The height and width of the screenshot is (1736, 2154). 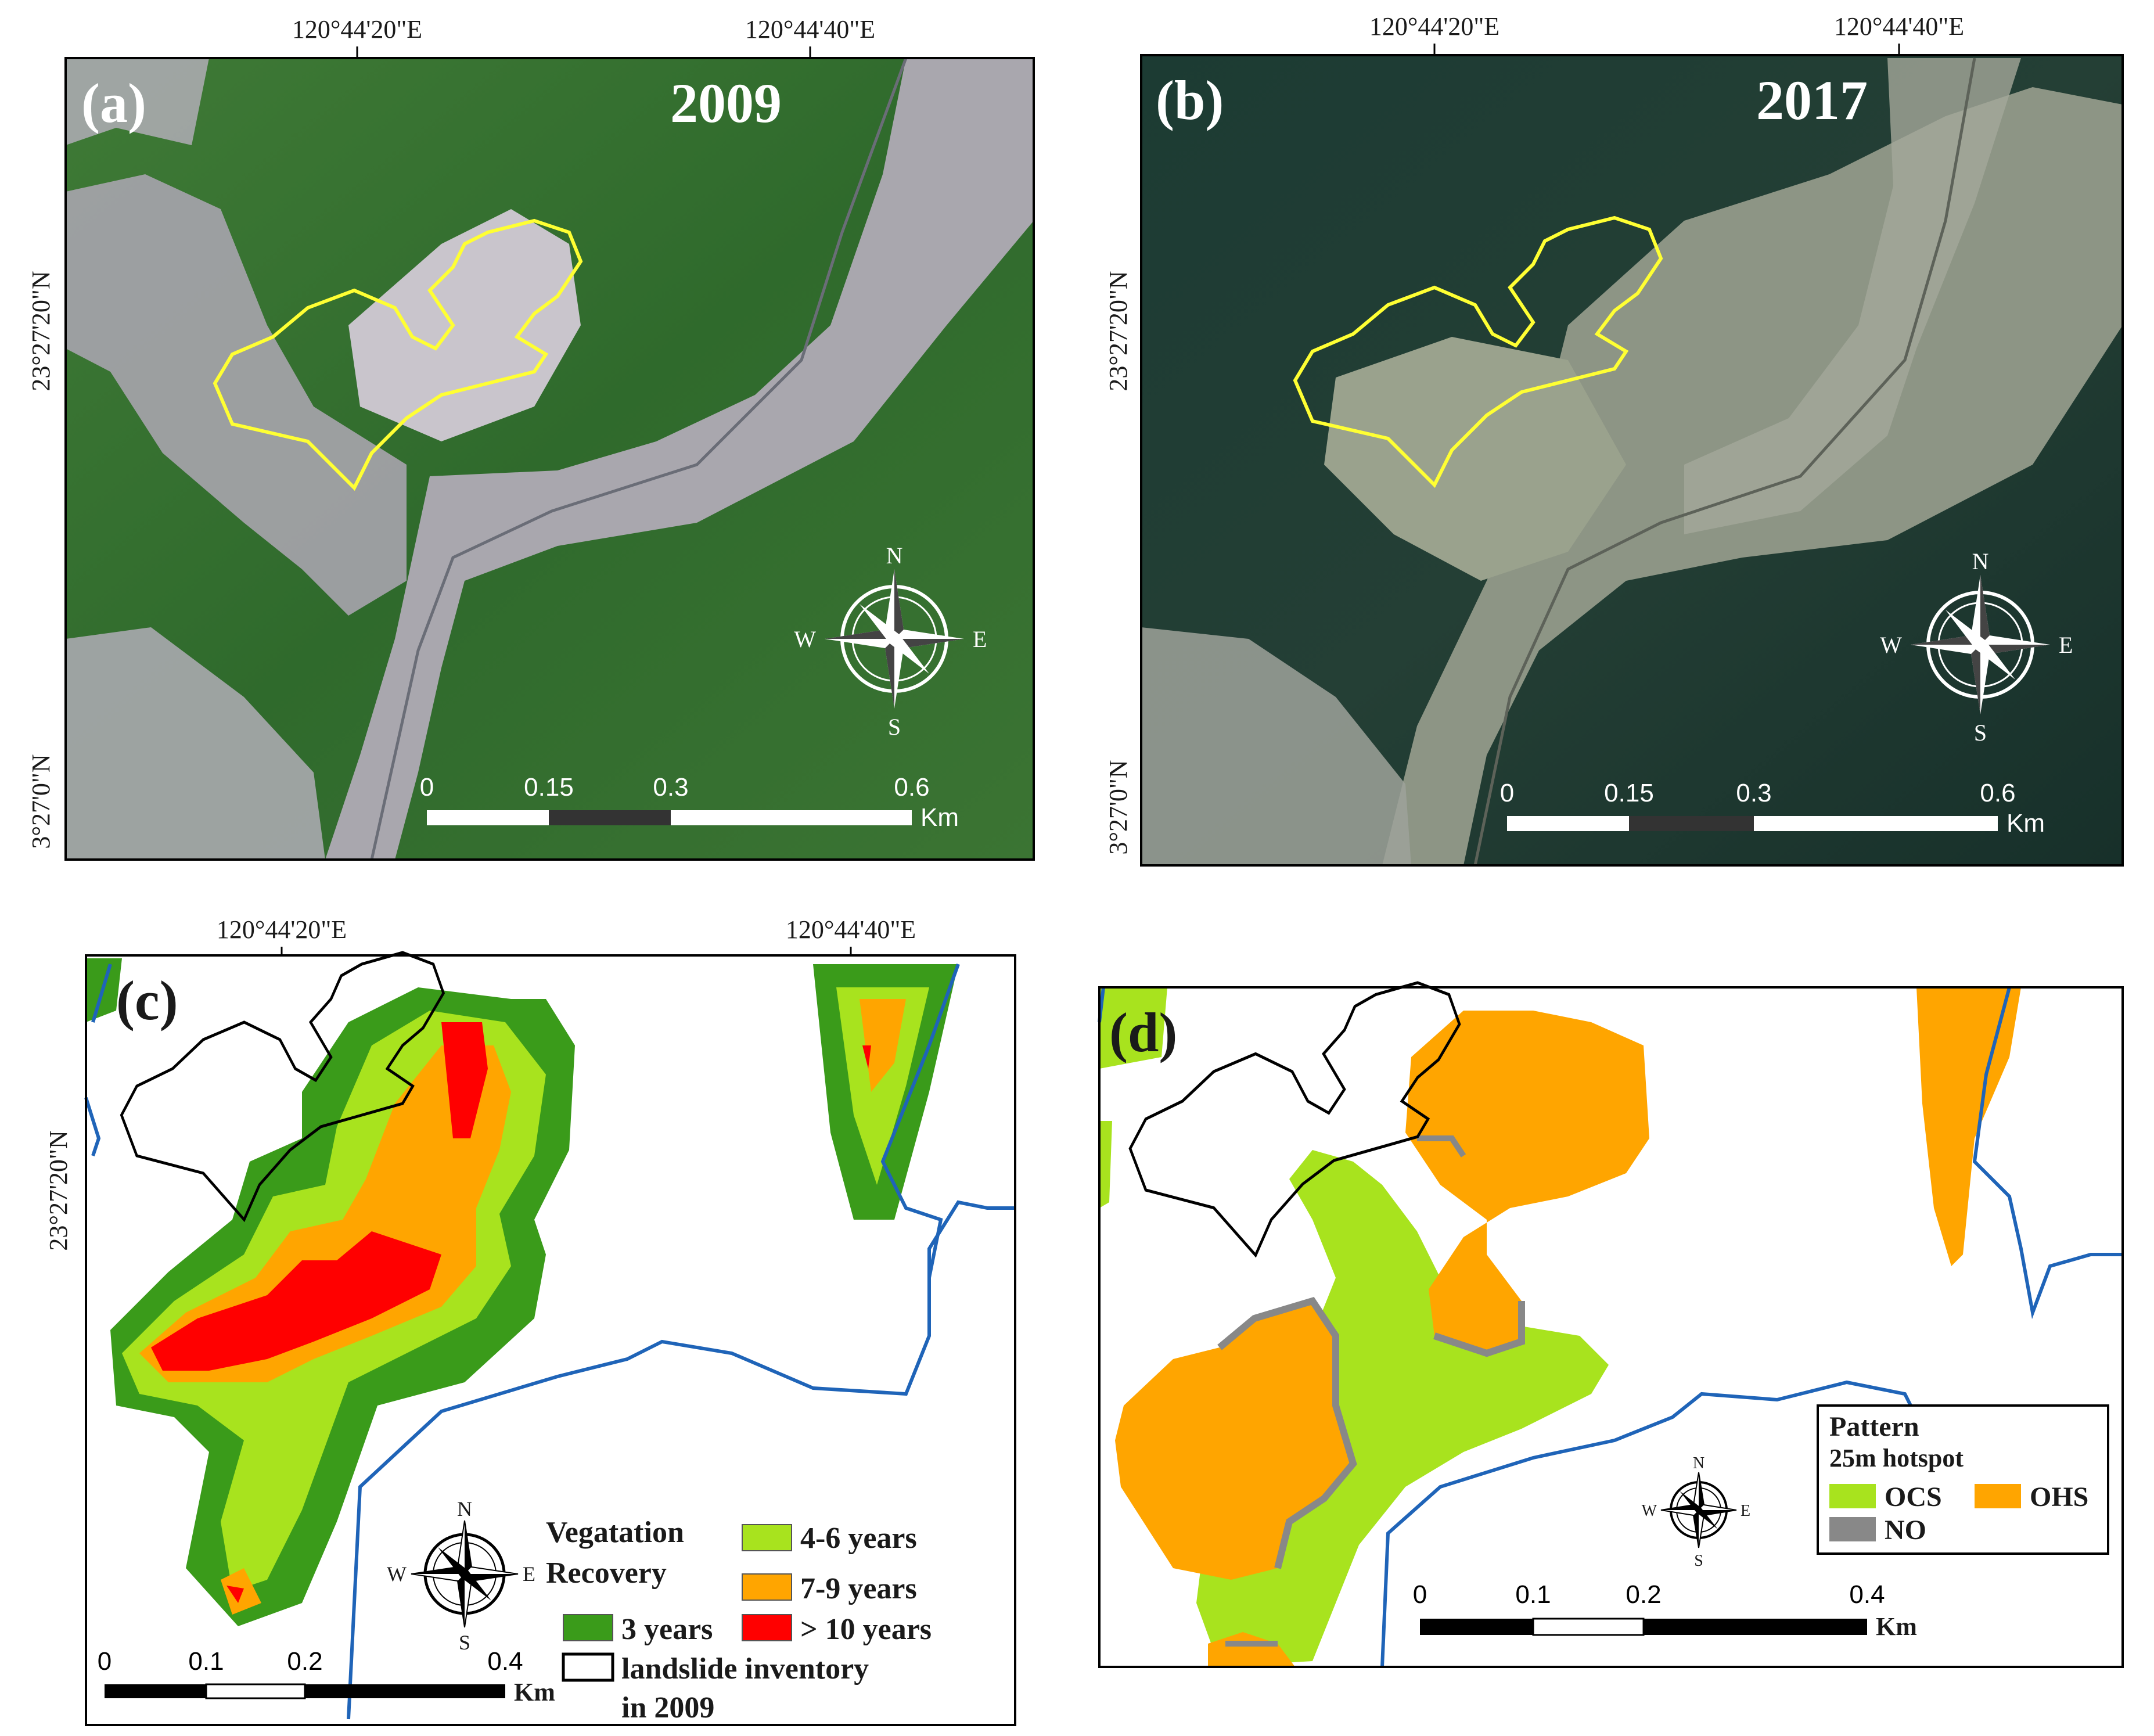 What do you see at coordinates (859, 1588) in the screenshot?
I see `svg-text: 7-9 years` at bounding box center [859, 1588].